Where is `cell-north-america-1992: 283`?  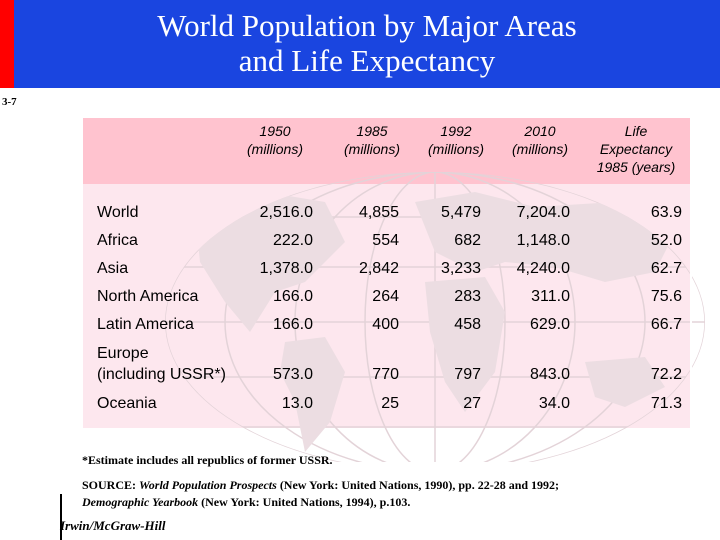 cell-north-america-1992: 283 is located at coordinates (467, 296).